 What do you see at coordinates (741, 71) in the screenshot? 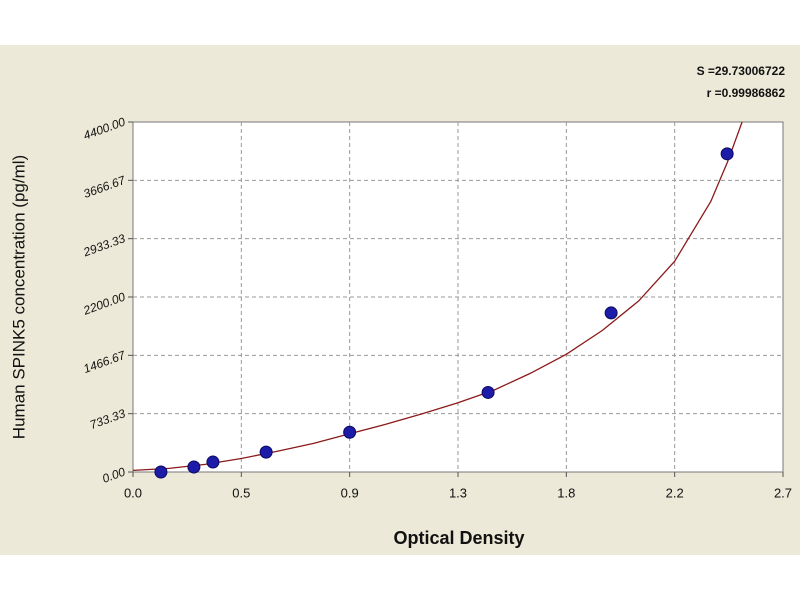
I see `annotation: S =29.73006722` at bounding box center [741, 71].